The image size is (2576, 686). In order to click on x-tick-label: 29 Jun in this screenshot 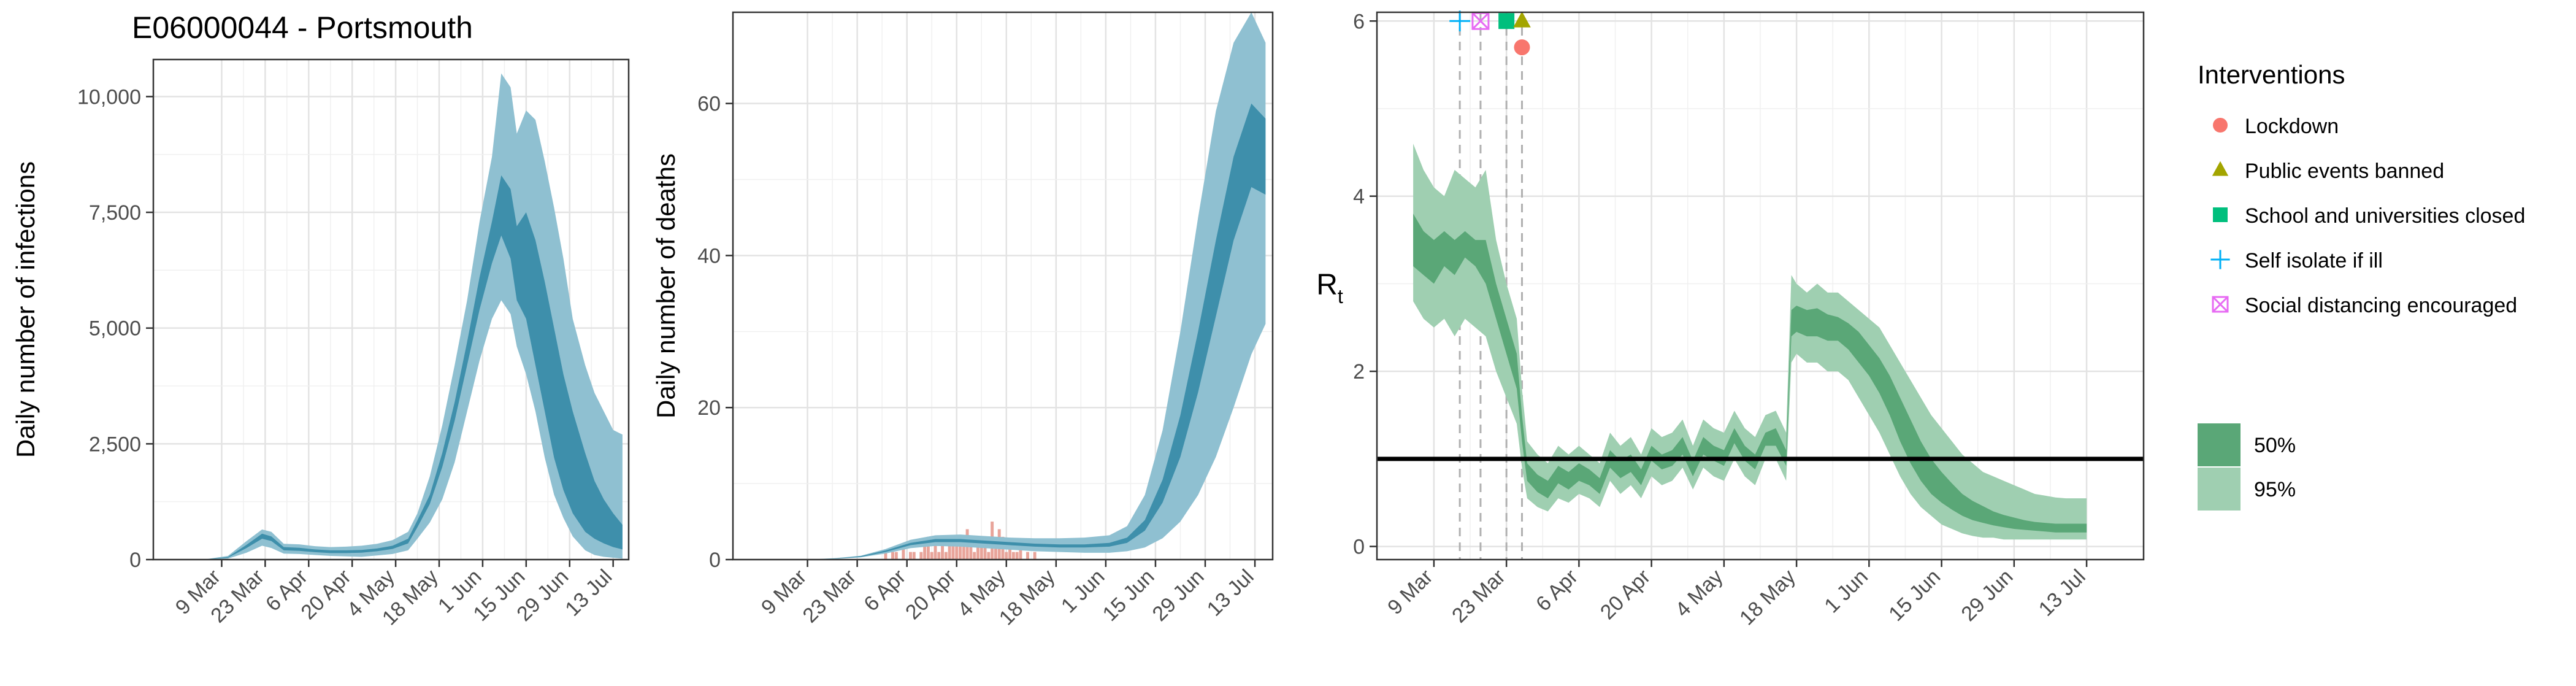, I will do `click(1178, 595)`.